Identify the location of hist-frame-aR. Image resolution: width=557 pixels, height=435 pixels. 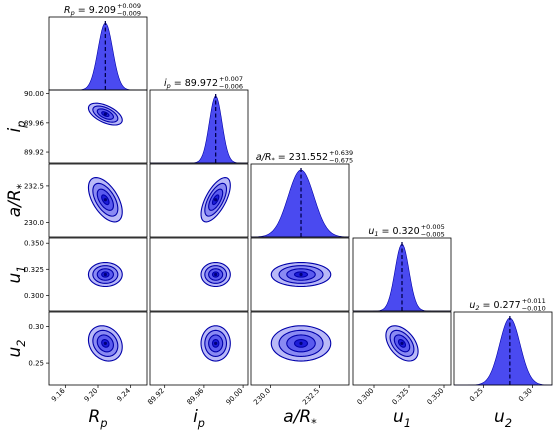
(300, 200).